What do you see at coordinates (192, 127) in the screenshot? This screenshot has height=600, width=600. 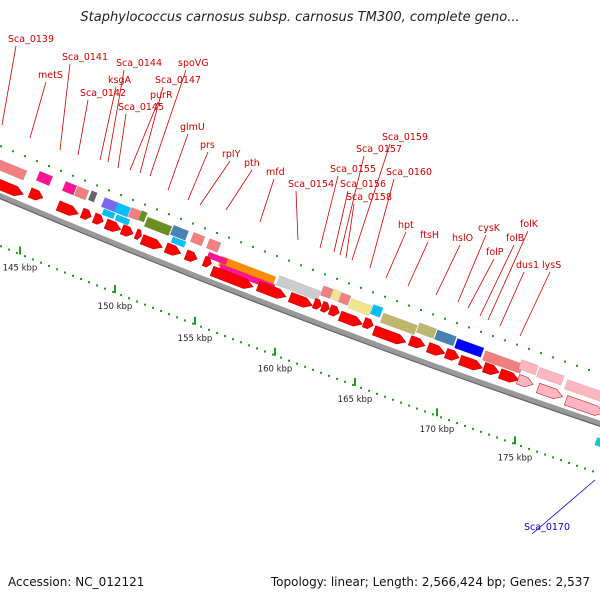 I see `gene-label: glmU` at bounding box center [192, 127].